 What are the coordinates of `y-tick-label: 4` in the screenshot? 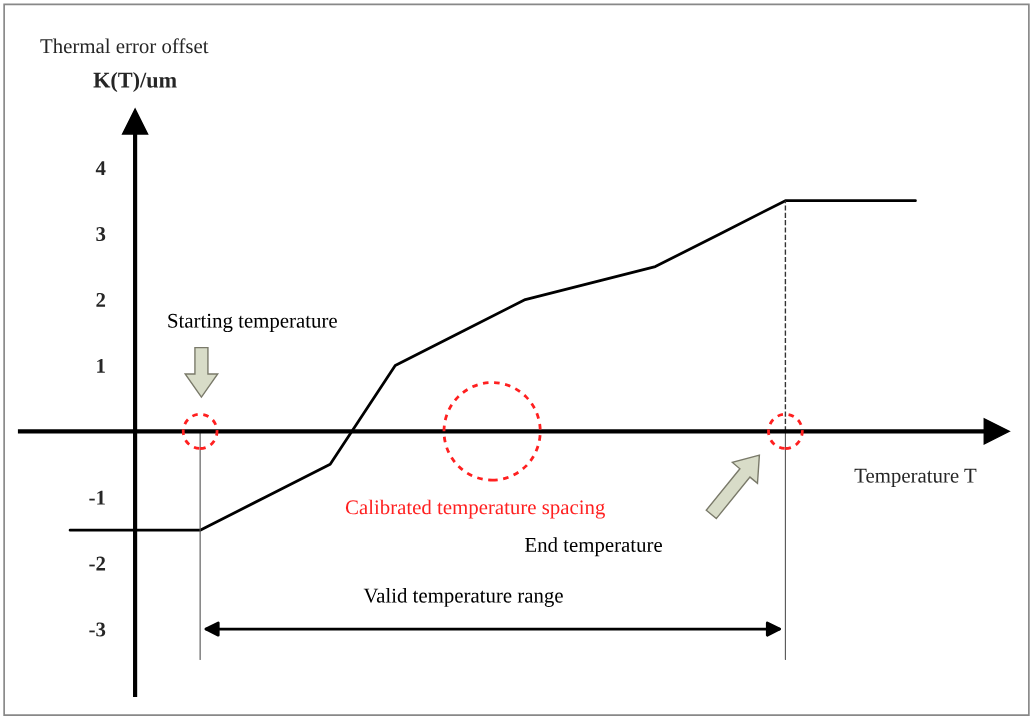 It's located at (100, 168).